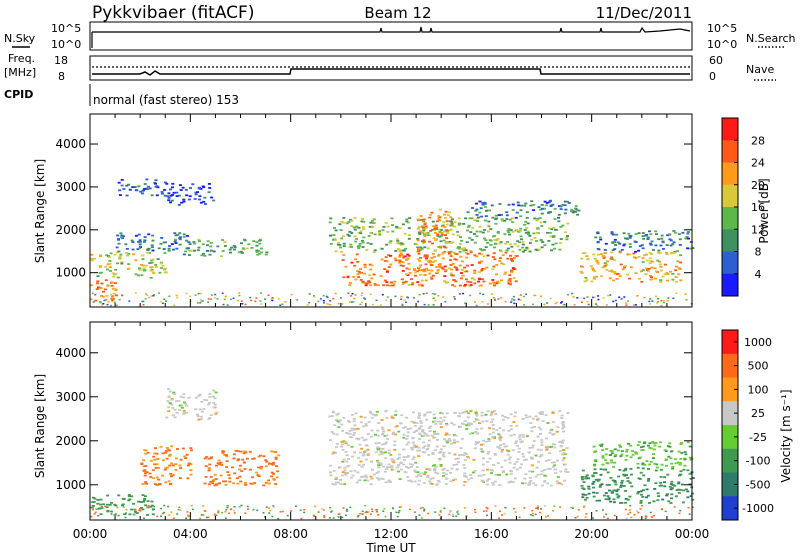 The width and height of the screenshot is (800, 554). Describe the element at coordinates (491, 534) in the screenshot. I see `x-tick-label: 16:00` at that location.